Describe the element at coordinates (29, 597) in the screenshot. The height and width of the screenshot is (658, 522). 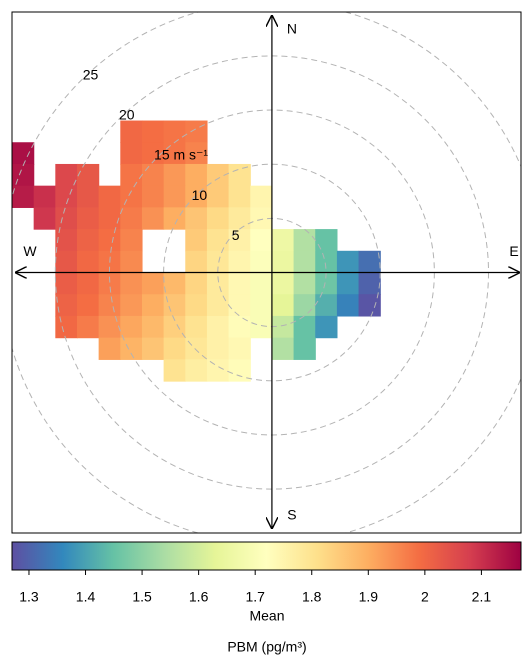
I see `colorbar-tick-label: 1.3` at that location.